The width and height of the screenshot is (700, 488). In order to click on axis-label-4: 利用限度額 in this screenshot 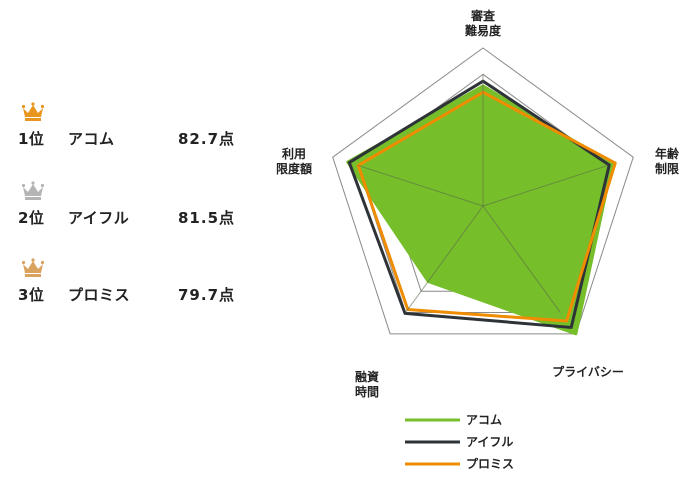, I will do `click(294, 161)`.